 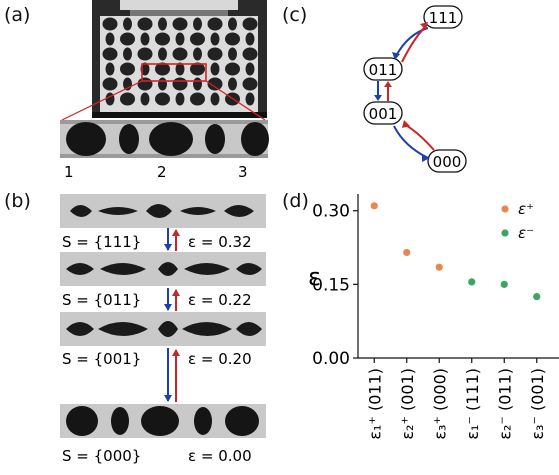 What do you see at coordinates (295, 15) in the screenshot?
I see `panel-label-c: (c)` at bounding box center [295, 15].